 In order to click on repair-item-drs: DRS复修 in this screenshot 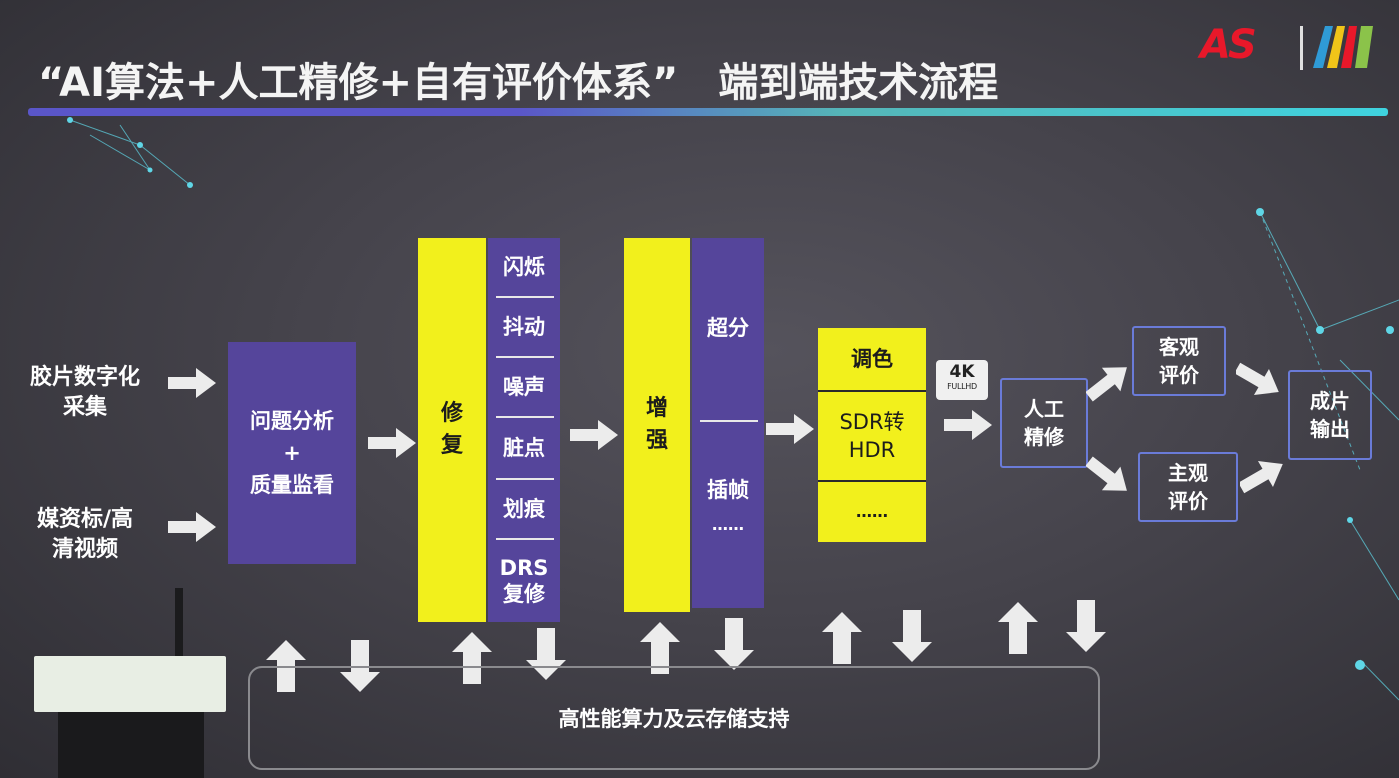, I will do `click(524, 581)`.